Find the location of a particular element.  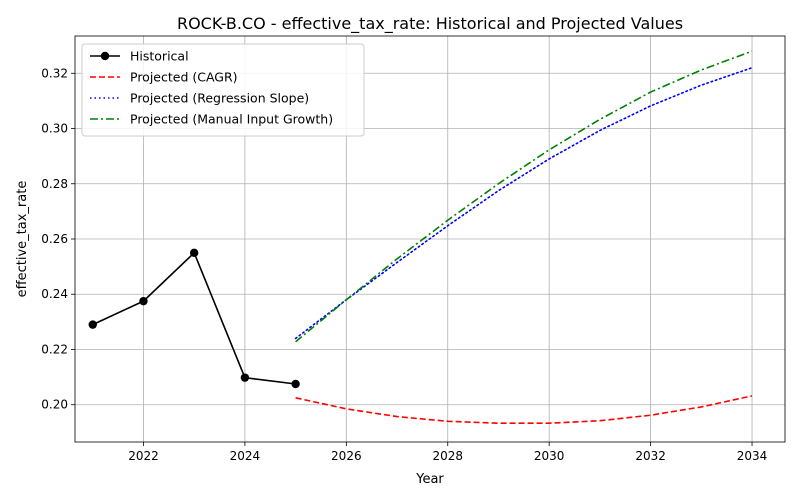

y-tick-label: 0.28 is located at coordinates (54, 184).